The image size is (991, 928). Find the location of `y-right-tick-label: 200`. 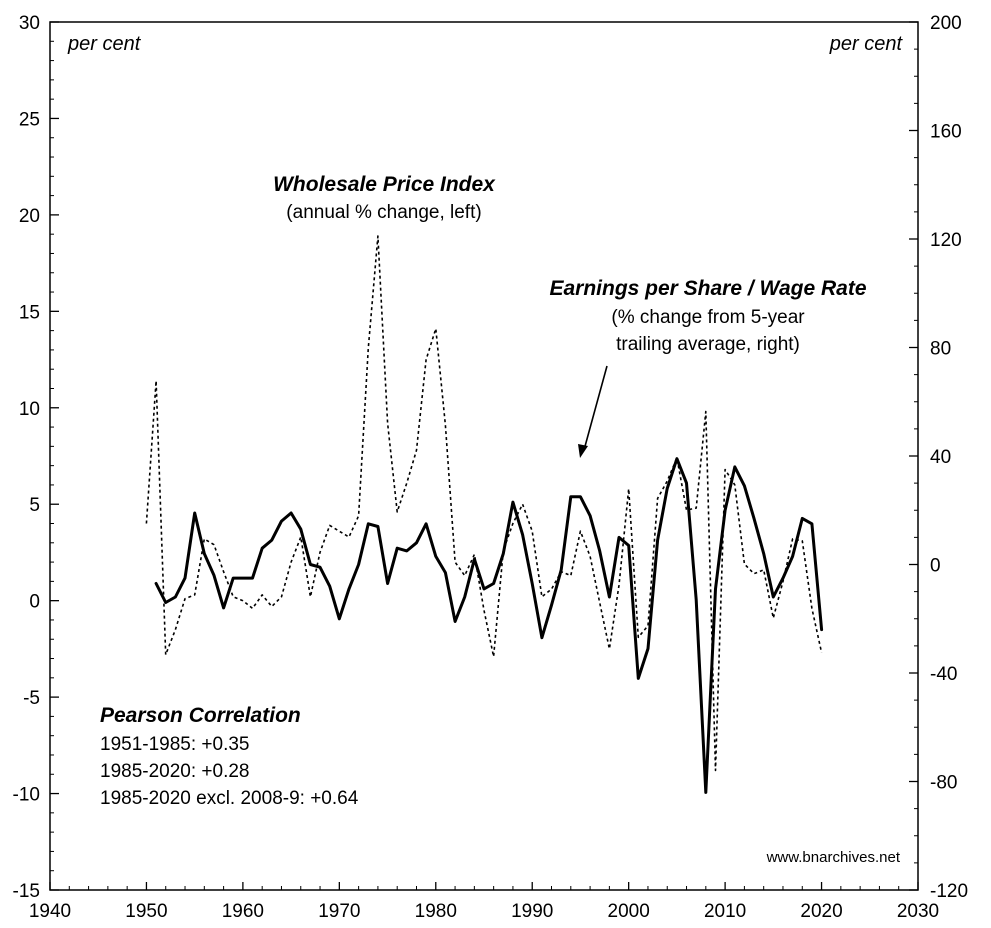

y-right-tick-label: 200 is located at coordinates (946, 23).